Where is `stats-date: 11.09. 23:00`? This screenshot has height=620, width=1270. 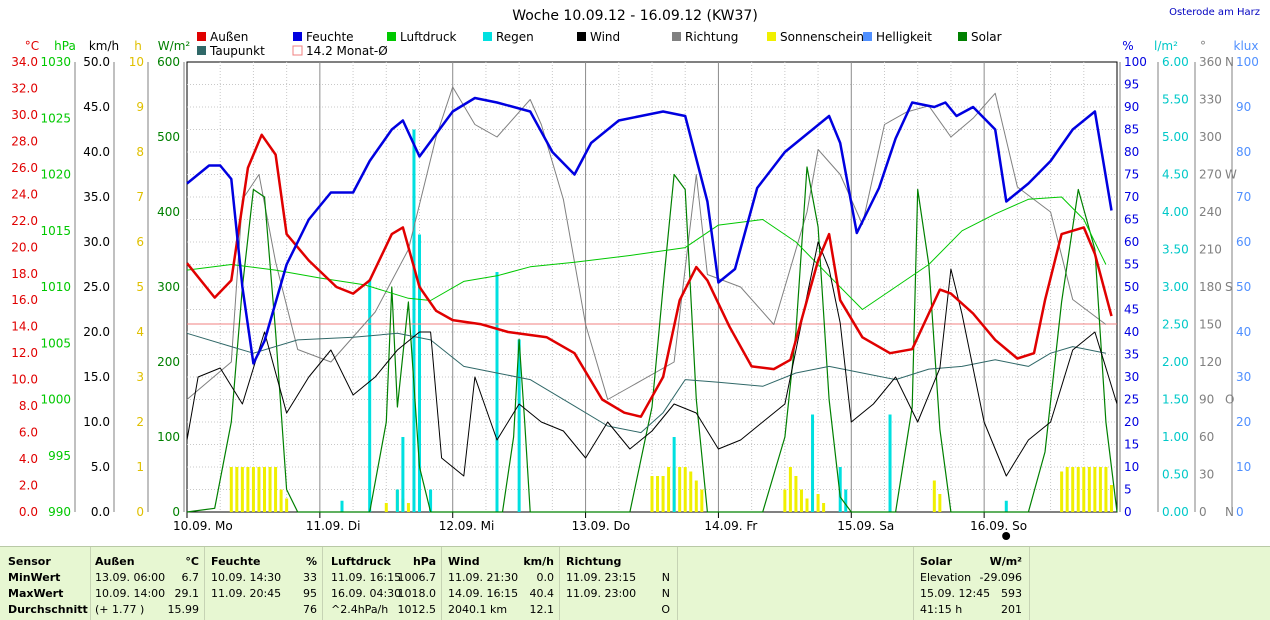
stats-date: 11.09. 23:00 is located at coordinates (601, 593).